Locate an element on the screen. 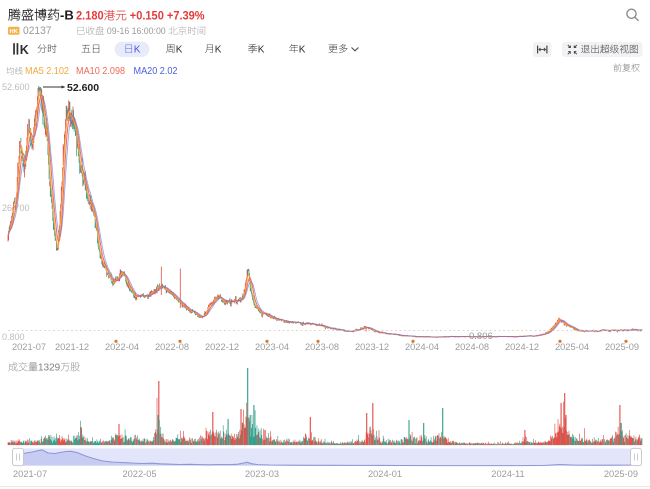 The width and height of the screenshot is (650, 489). svg-text: 02137 is located at coordinates (37, 31).